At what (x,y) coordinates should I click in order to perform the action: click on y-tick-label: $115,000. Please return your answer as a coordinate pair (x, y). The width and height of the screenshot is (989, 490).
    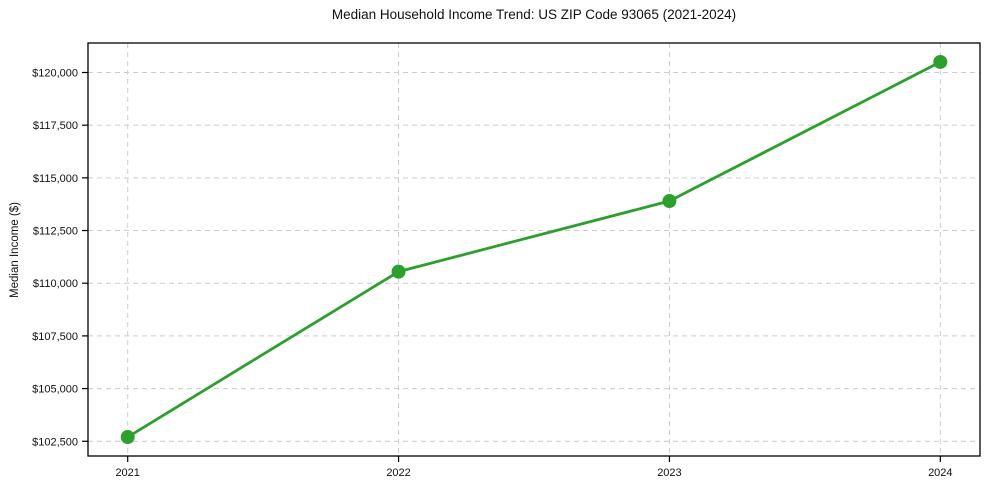
    Looking at the image, I should click on (55, 179).